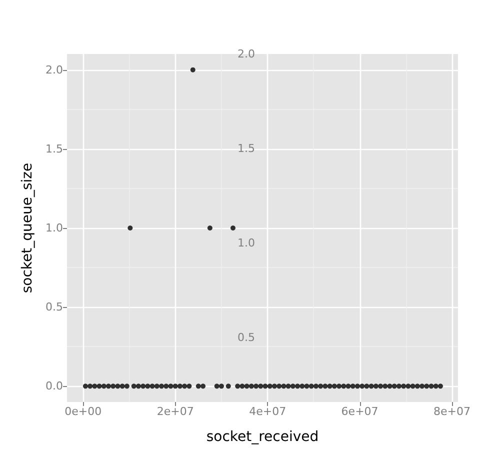 This screenshot has height=460, width=485. Describe the element at coordinates (54, 307) in the screenshot. I see `y-tick-label: 0.5` at that location.